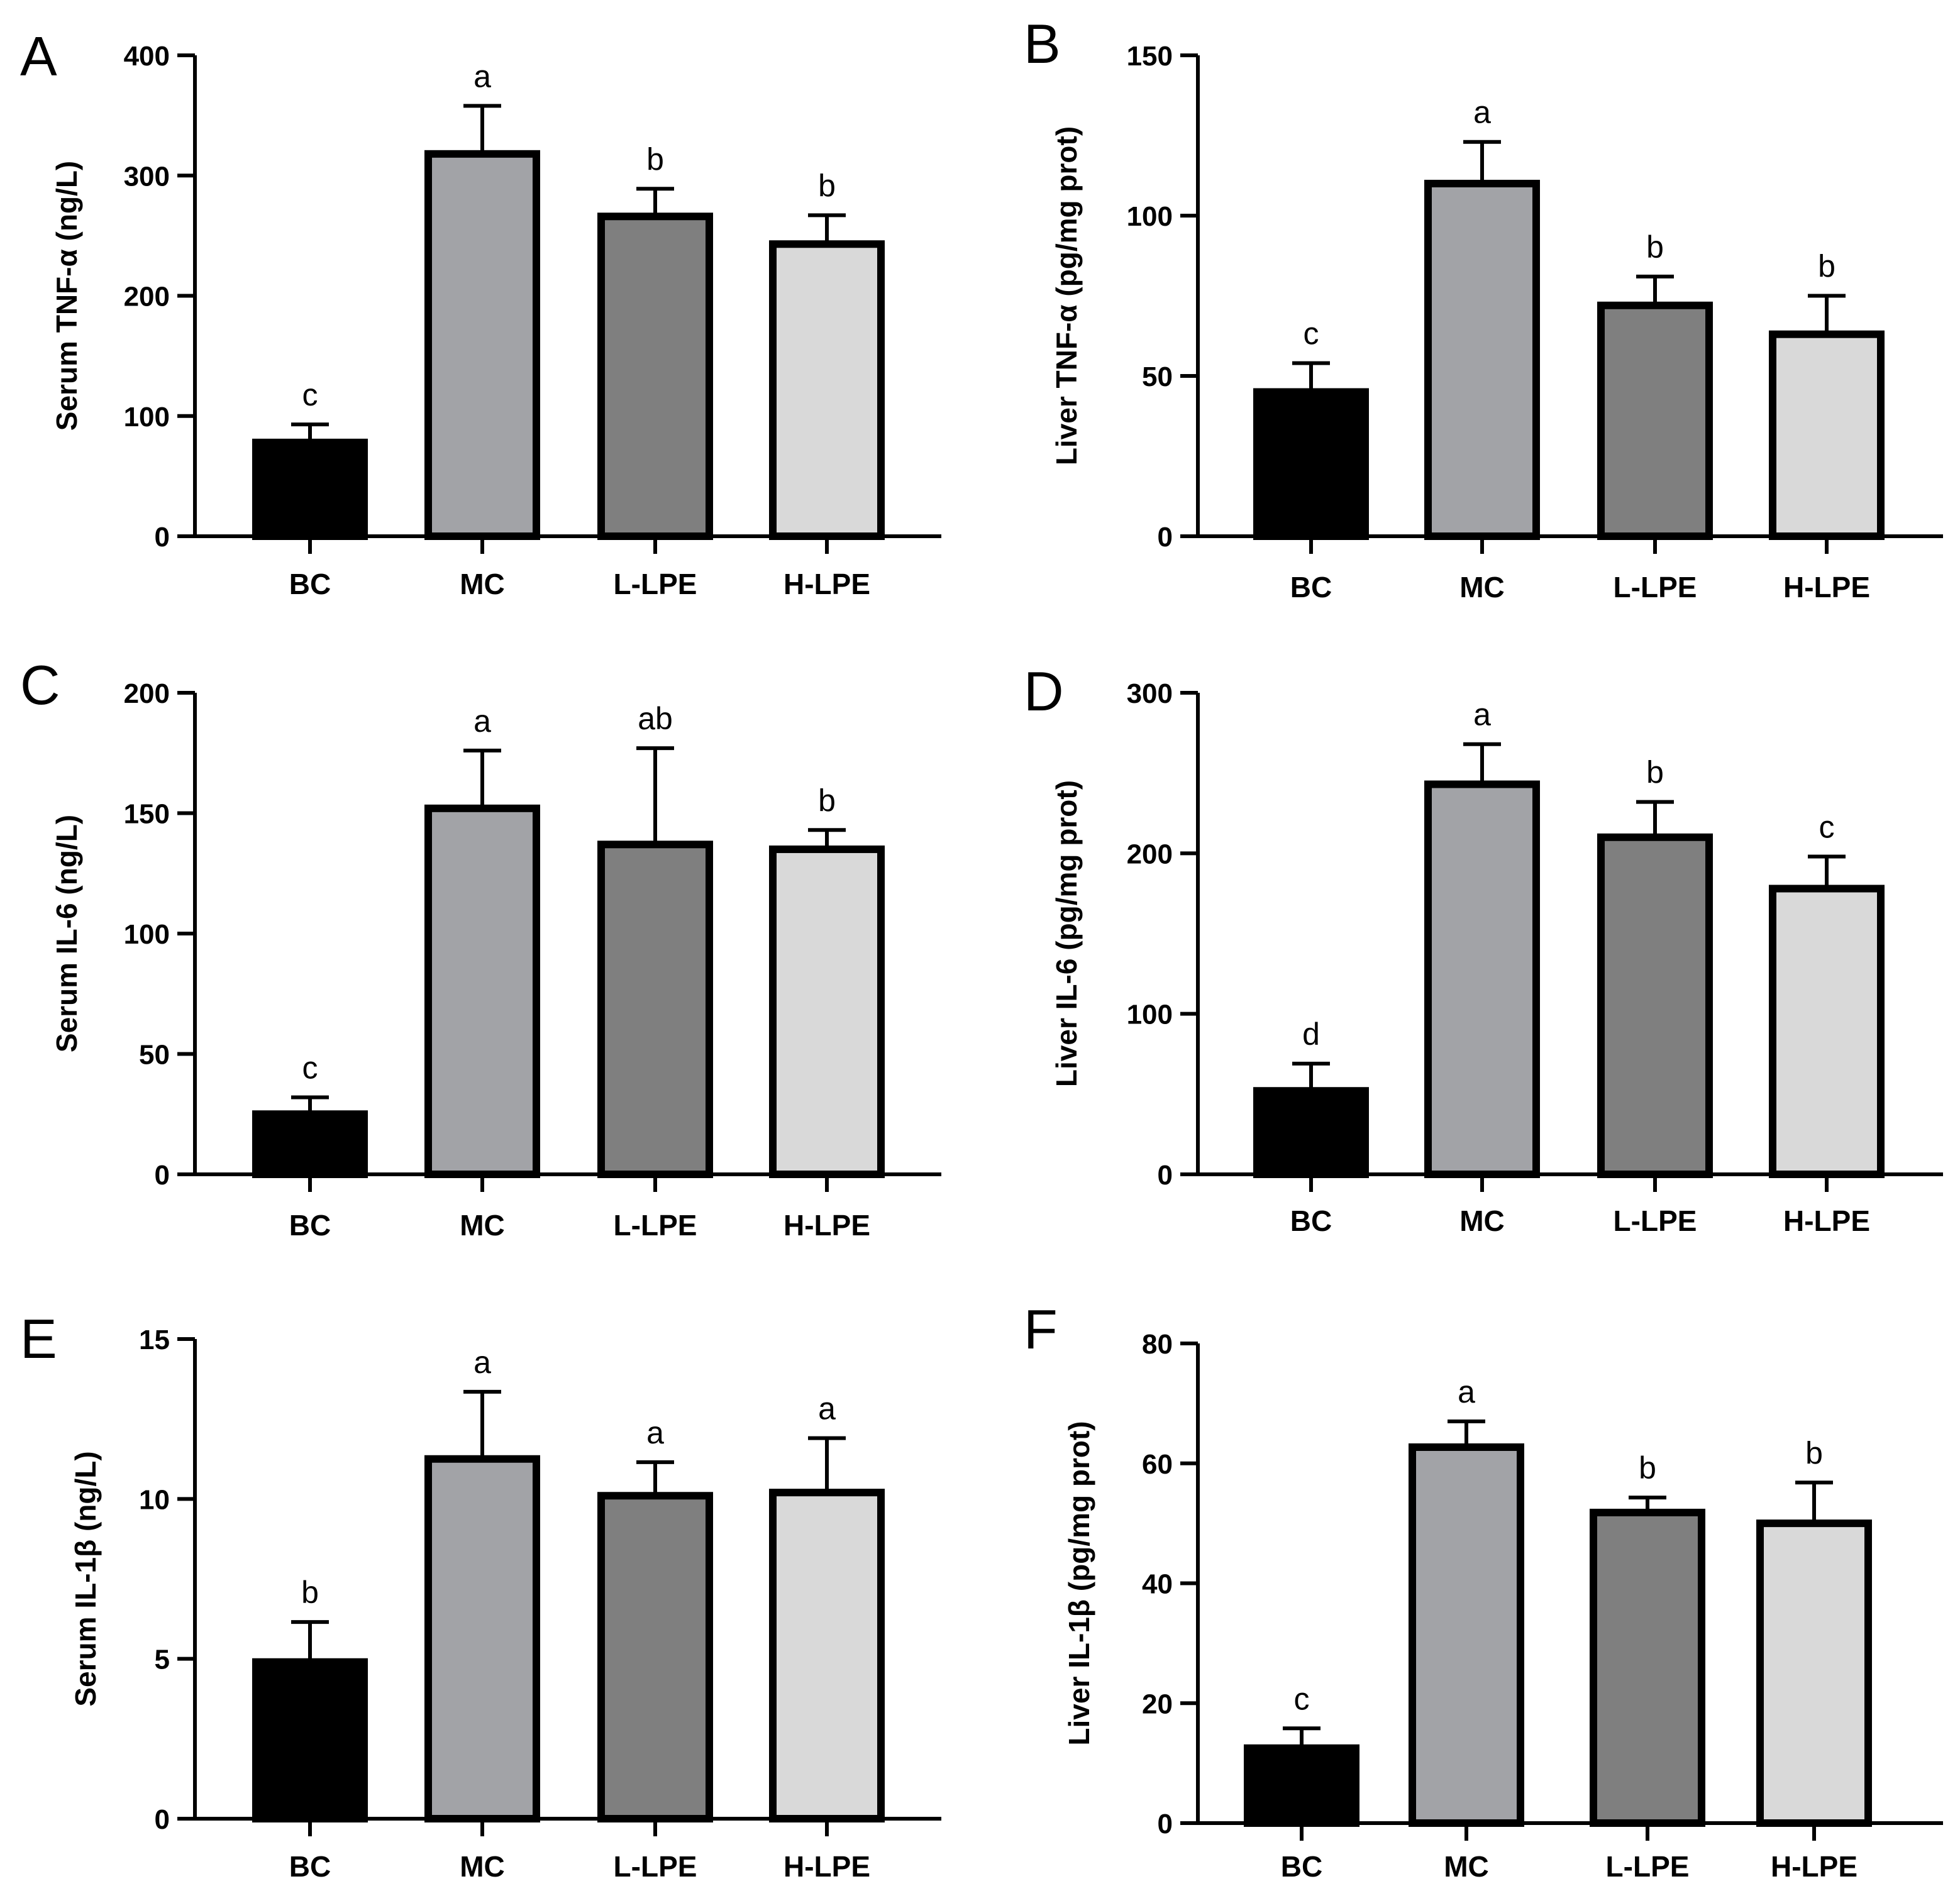 This screenshot has height=1891, width=1960. Describe the element at coordinates (827, 800) in the screenshot. I see `panel-c-significance-label: b` at that location.